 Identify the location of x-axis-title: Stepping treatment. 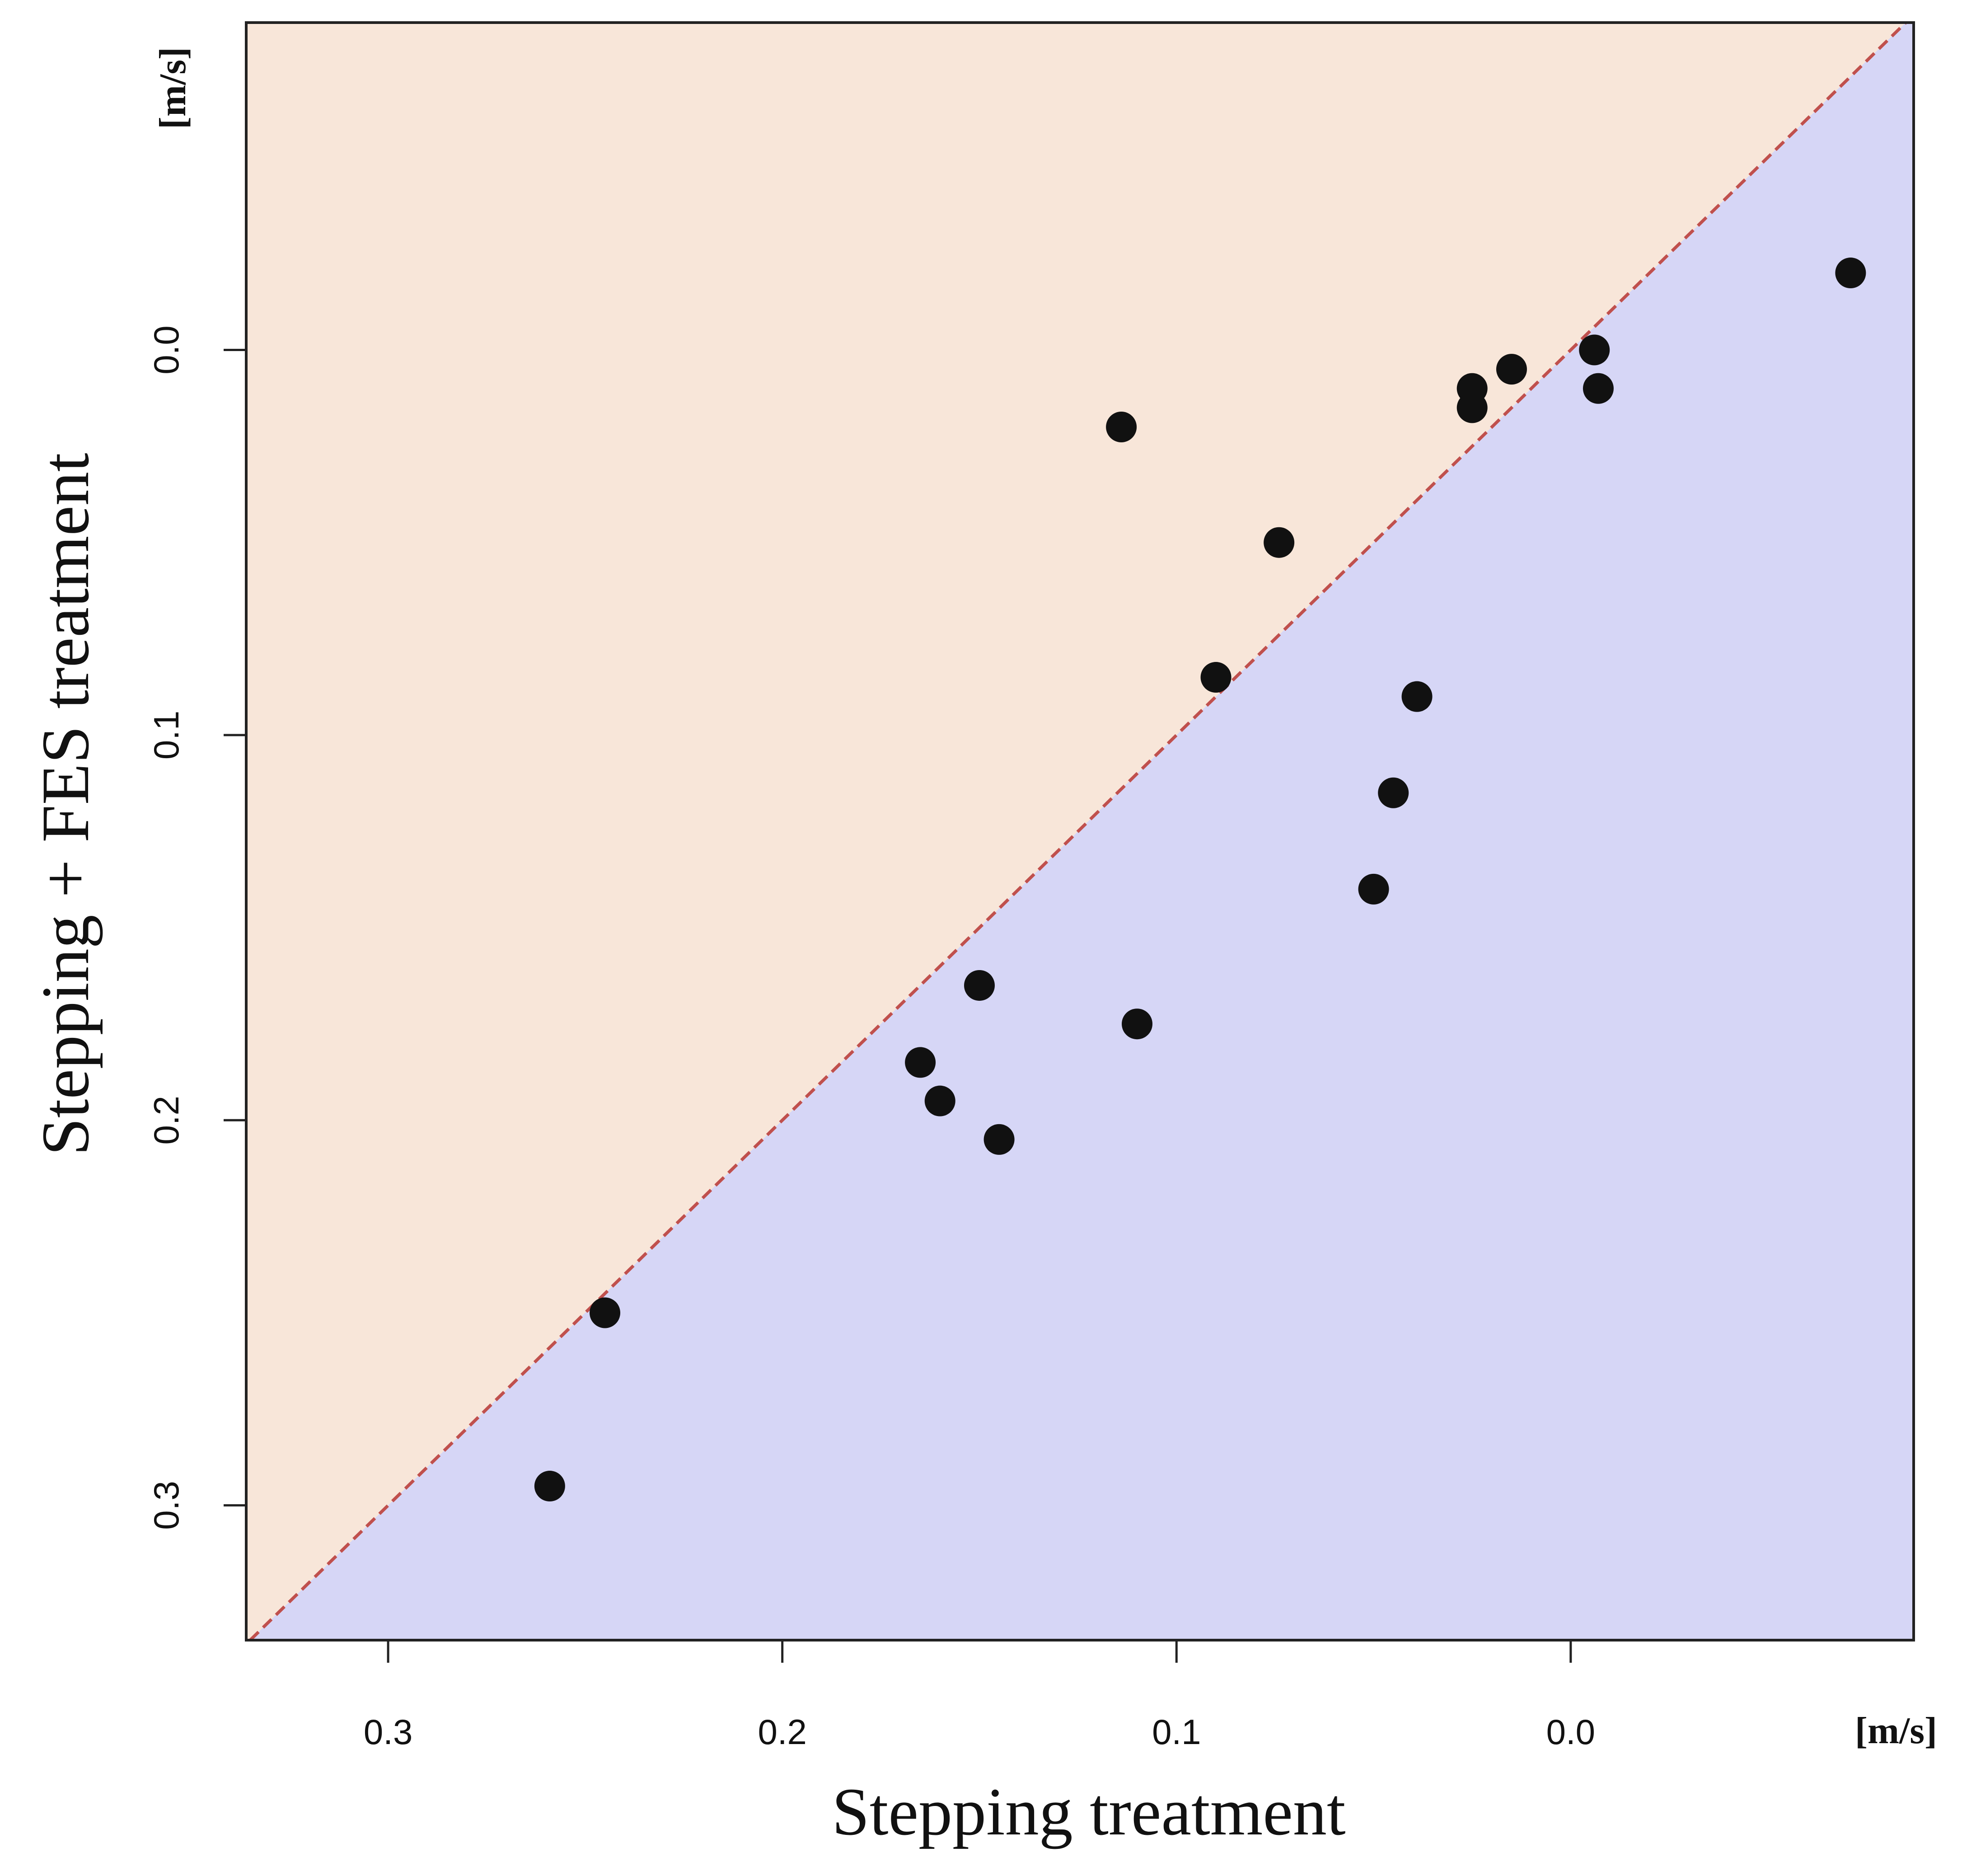
(1089, 1811).